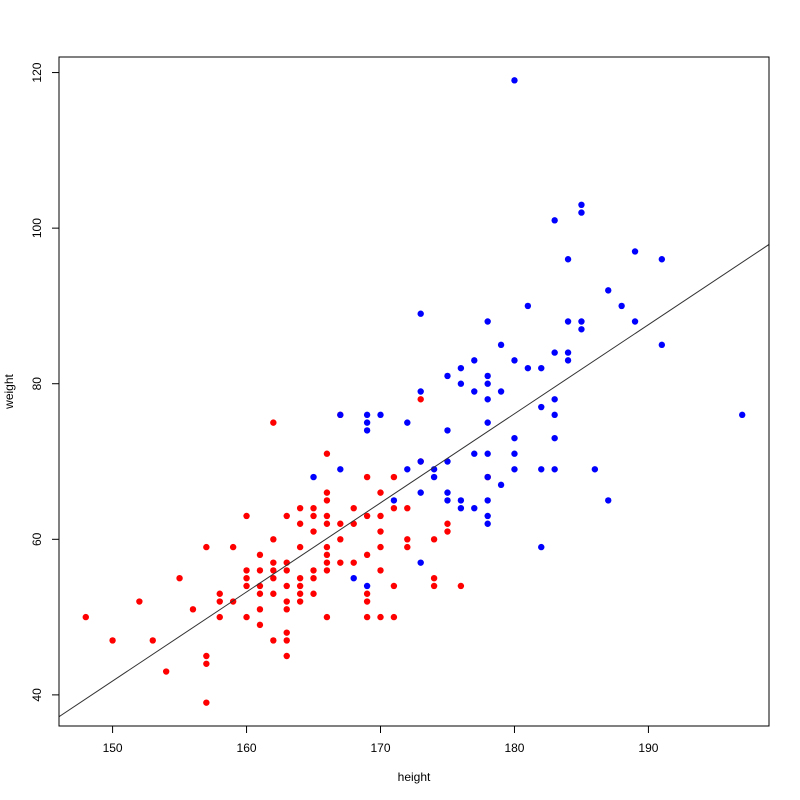  Describe the element at coordinates (113, 748) in the screenshot. I see `x-tick-label: 150` at that location.